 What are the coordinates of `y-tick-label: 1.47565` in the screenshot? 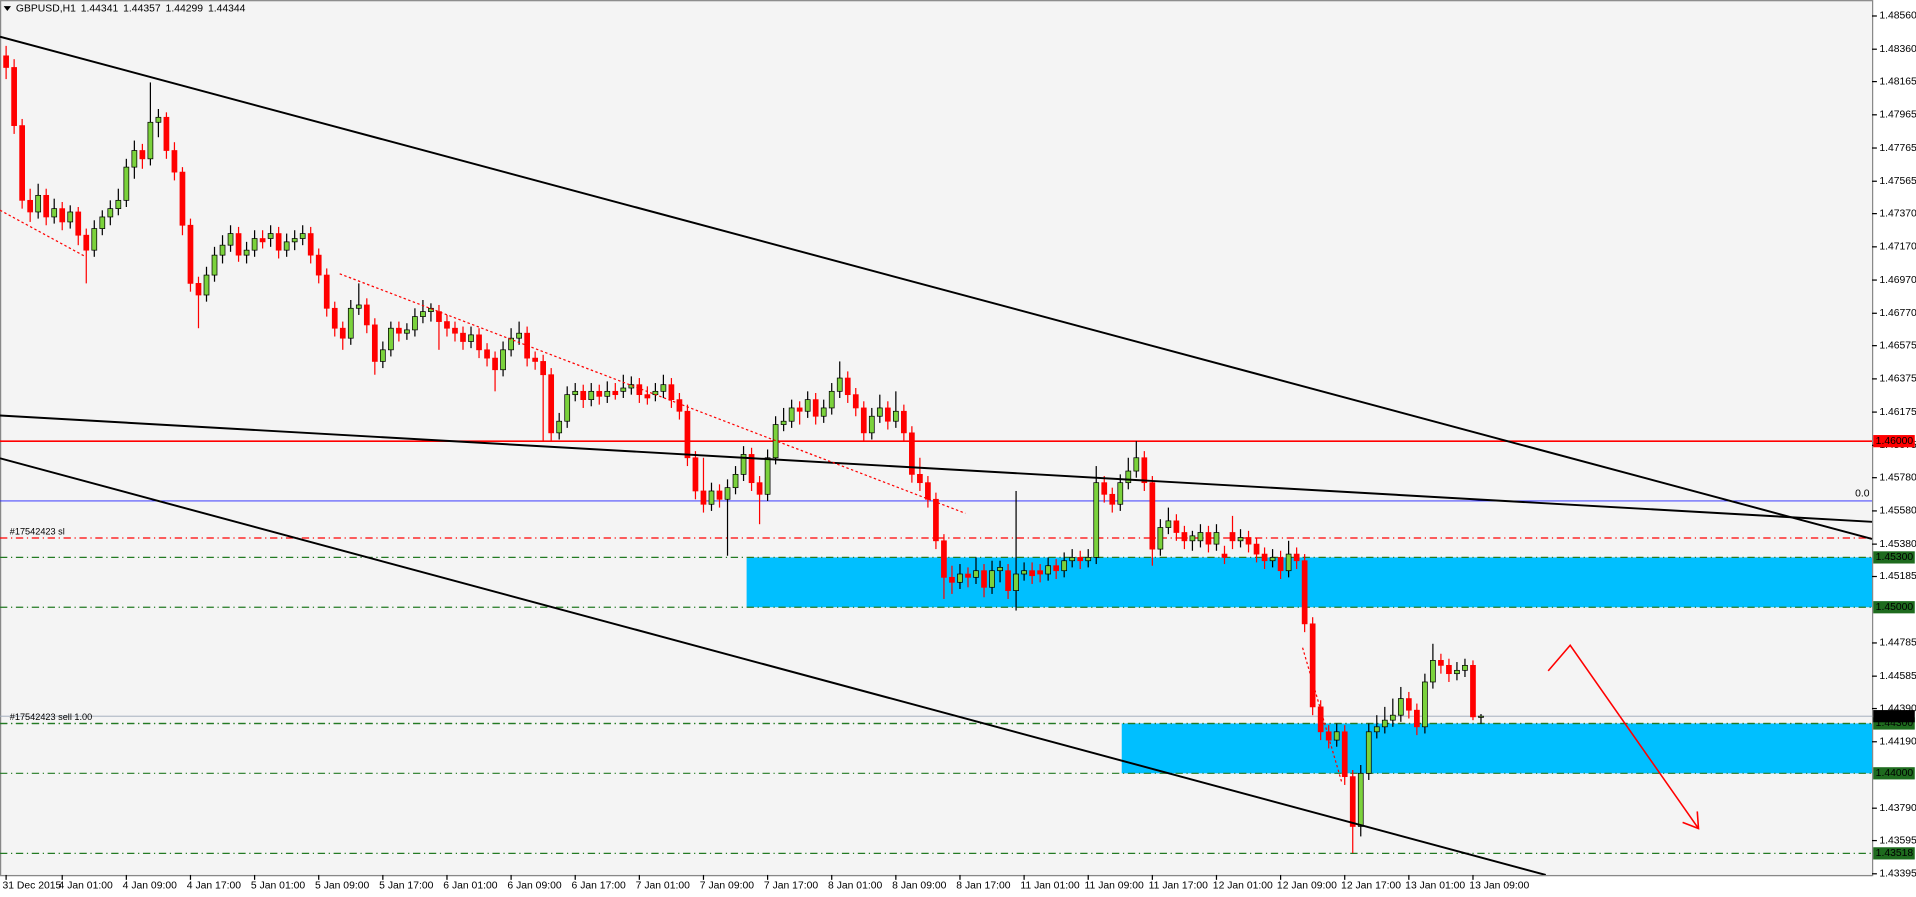 It's located at (1897, 181).